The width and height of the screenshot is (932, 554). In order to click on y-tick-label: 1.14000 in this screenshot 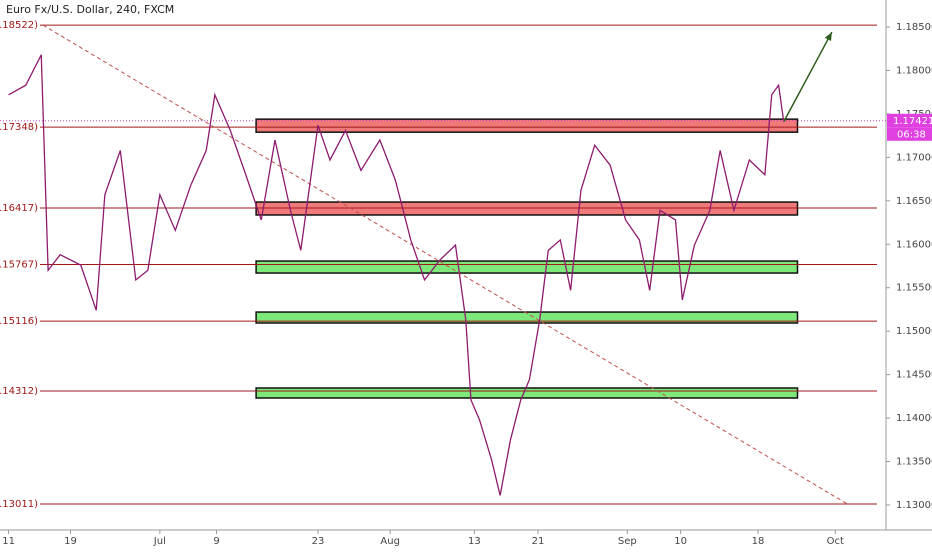, I will do `click(914, 418)`.